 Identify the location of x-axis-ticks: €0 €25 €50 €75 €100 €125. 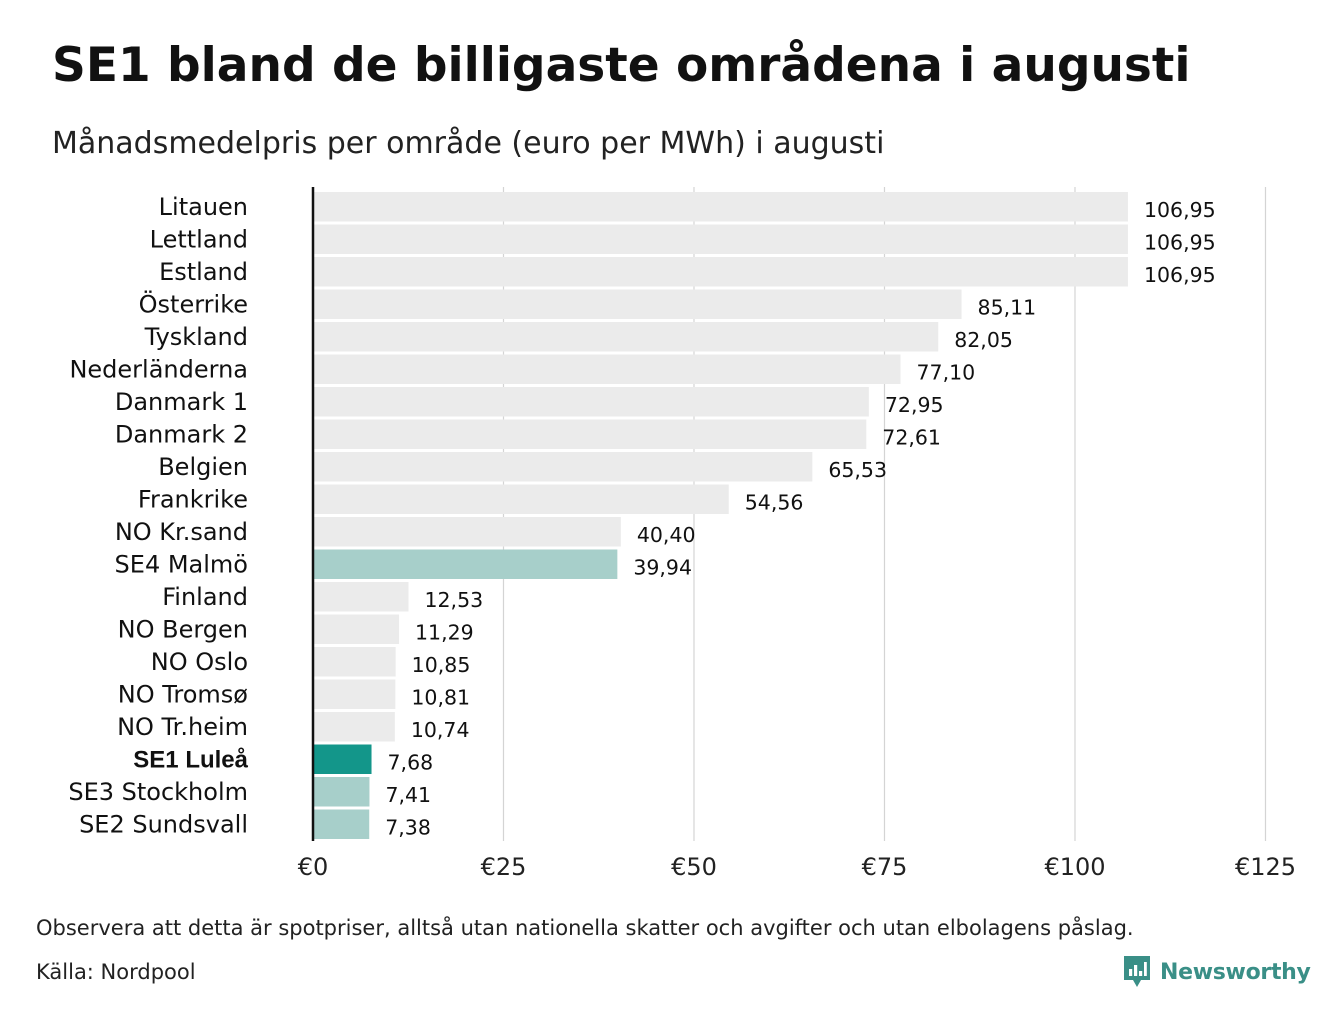
(797, 867).